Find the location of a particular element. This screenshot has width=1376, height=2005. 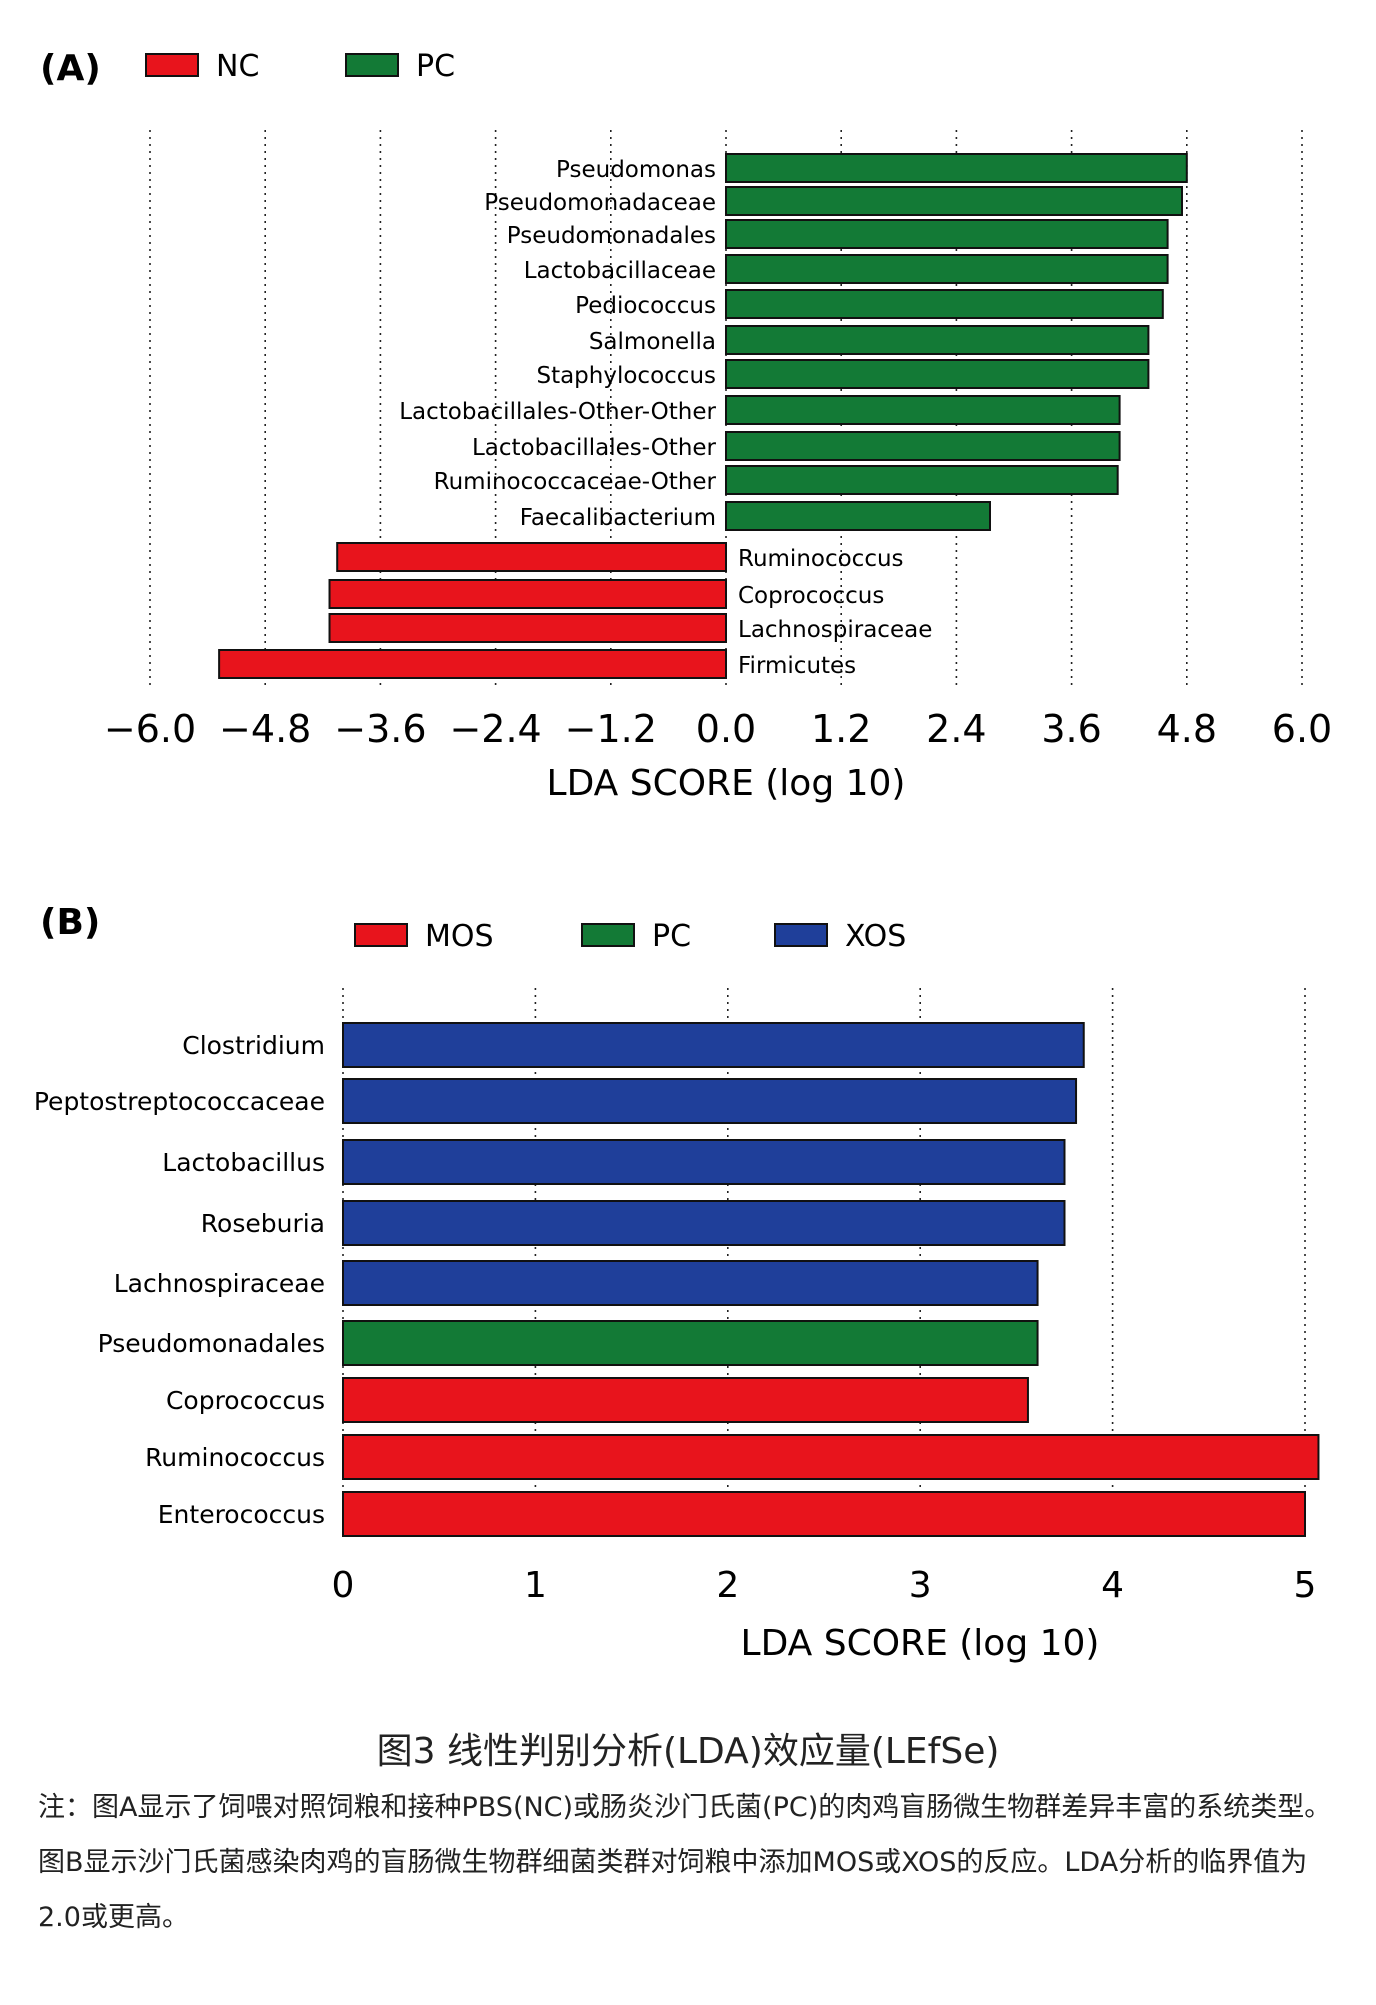

legend-swatch-xos is located at coordinates (801, 935).